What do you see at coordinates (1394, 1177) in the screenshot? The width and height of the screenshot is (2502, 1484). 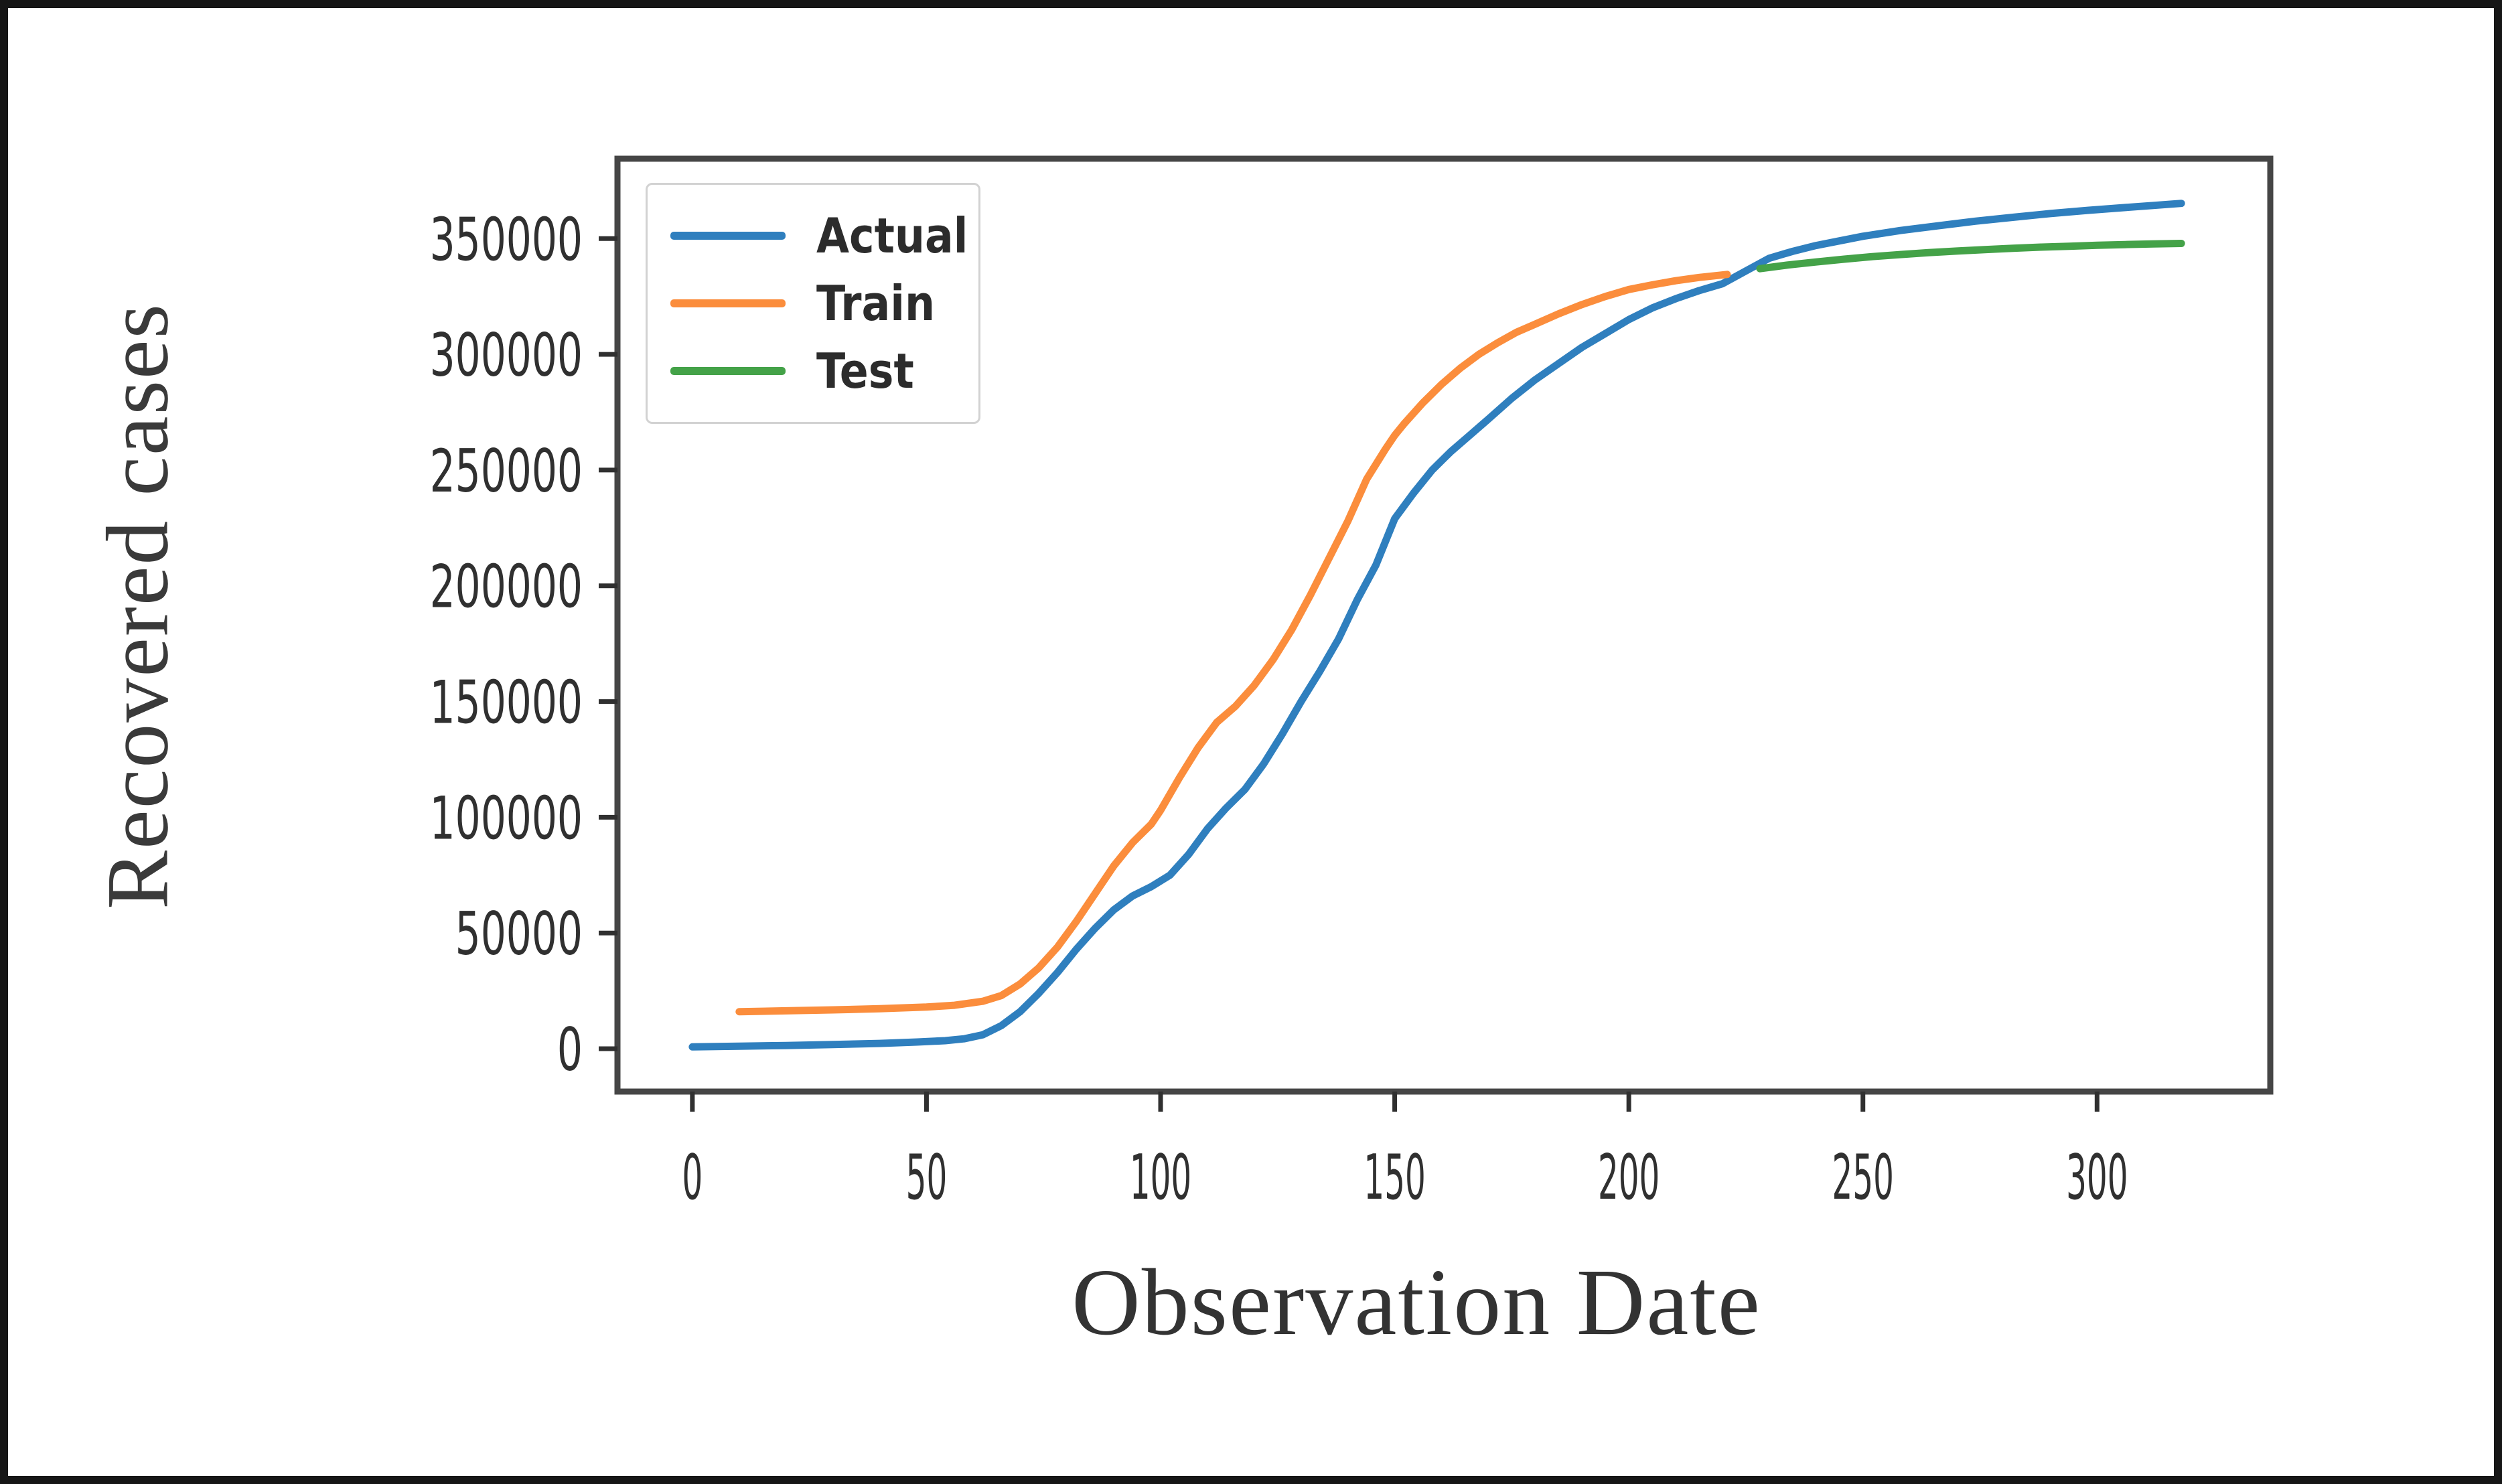 I see `x-tick-label: 150` at bounding box center [1394, 1177].